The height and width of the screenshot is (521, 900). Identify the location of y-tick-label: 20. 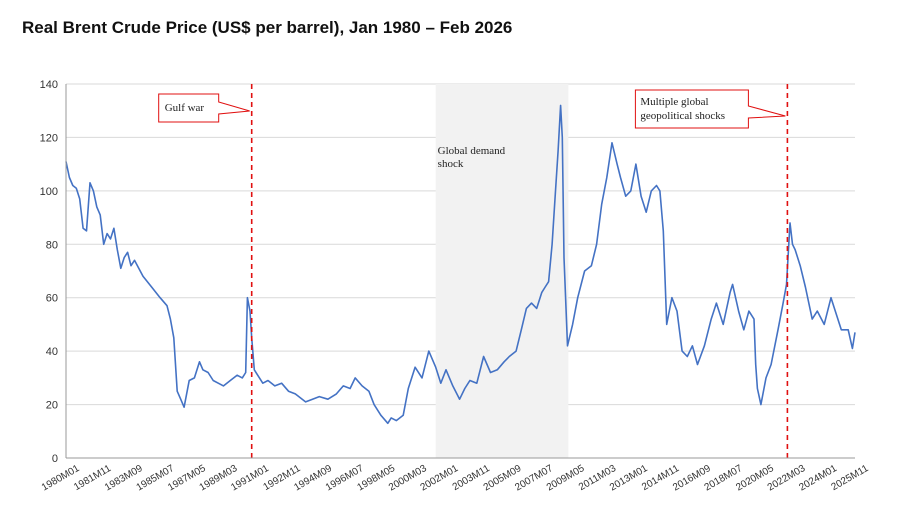
(52, 406).